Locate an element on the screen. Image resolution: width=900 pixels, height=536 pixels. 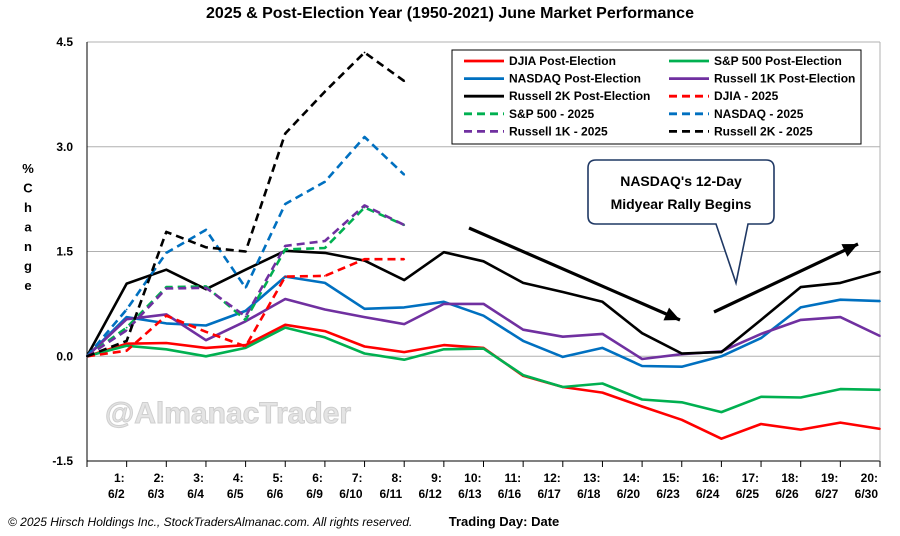
x-tick-day: 20: is located at coordinates (869, 478).